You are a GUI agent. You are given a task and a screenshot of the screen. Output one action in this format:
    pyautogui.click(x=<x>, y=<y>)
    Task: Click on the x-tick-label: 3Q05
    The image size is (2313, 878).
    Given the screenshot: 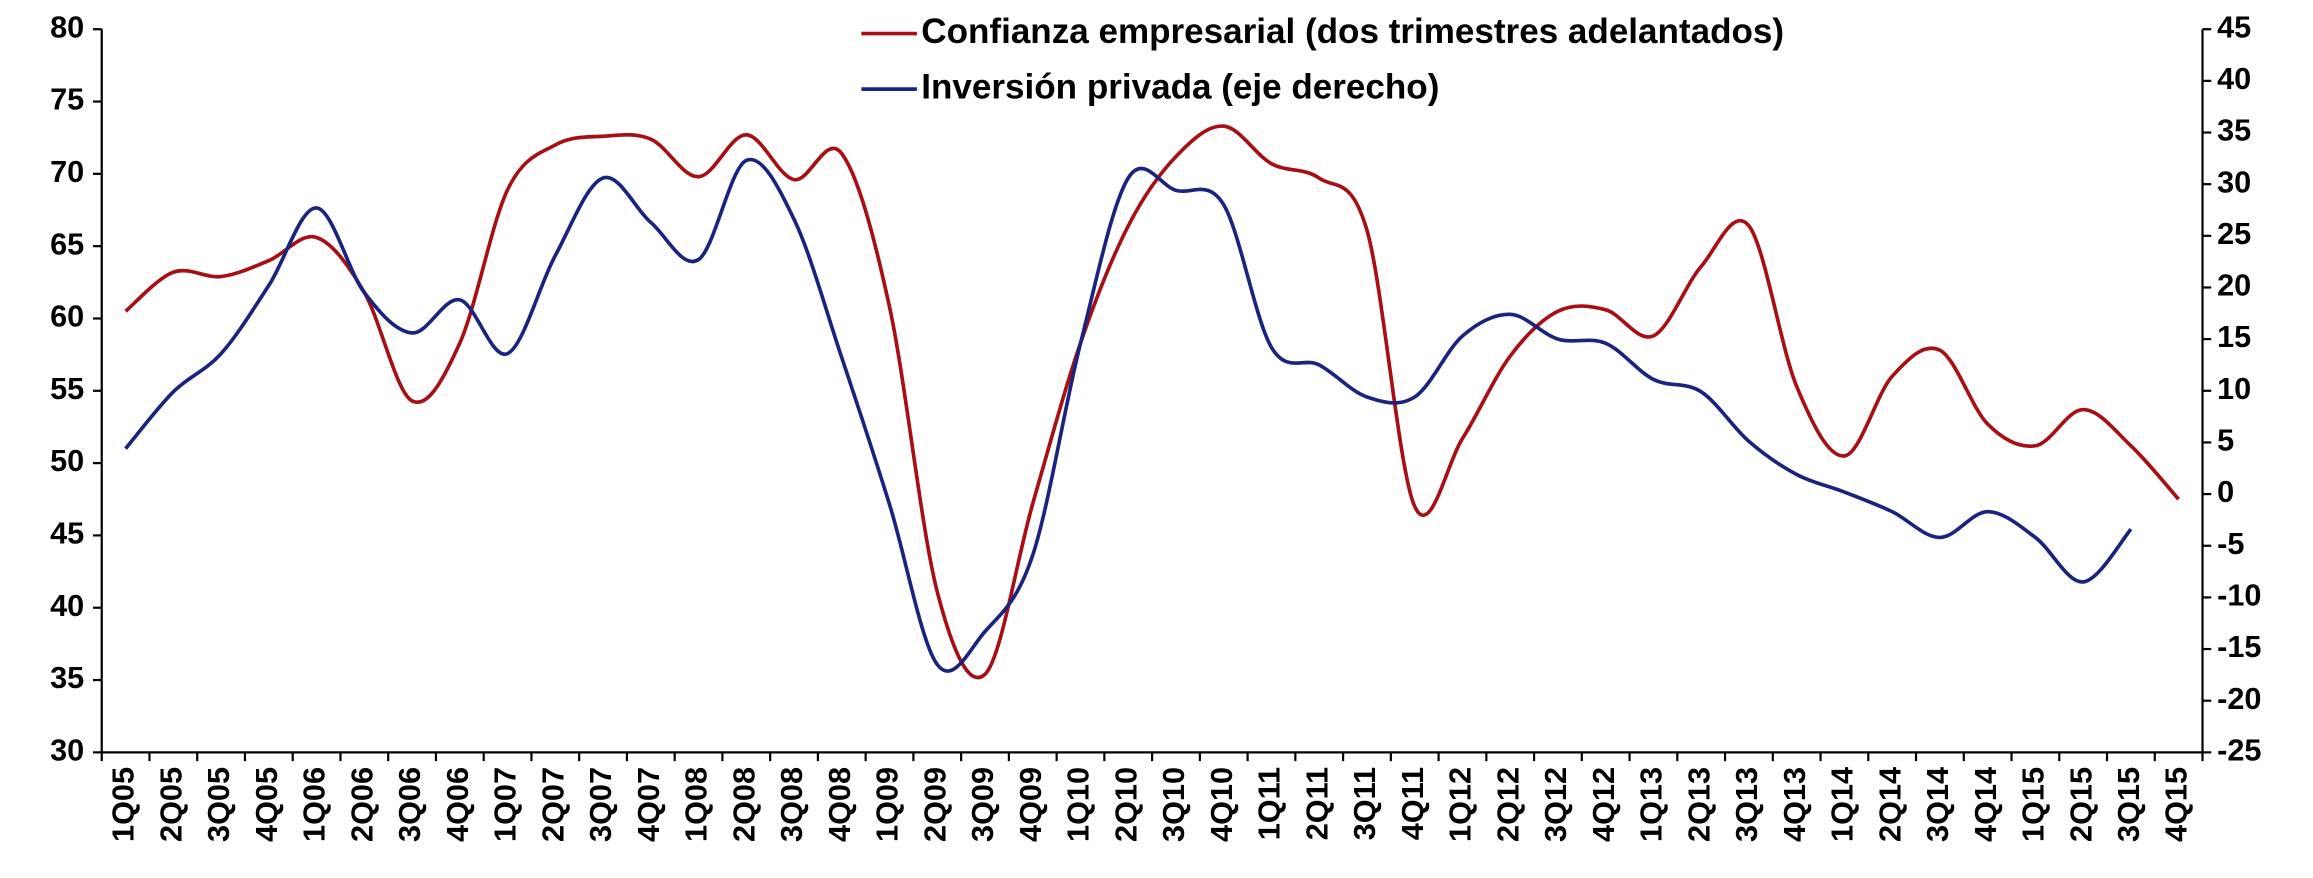 What is the action you would take?
    pyautogui.click(x=219, y=804)
    